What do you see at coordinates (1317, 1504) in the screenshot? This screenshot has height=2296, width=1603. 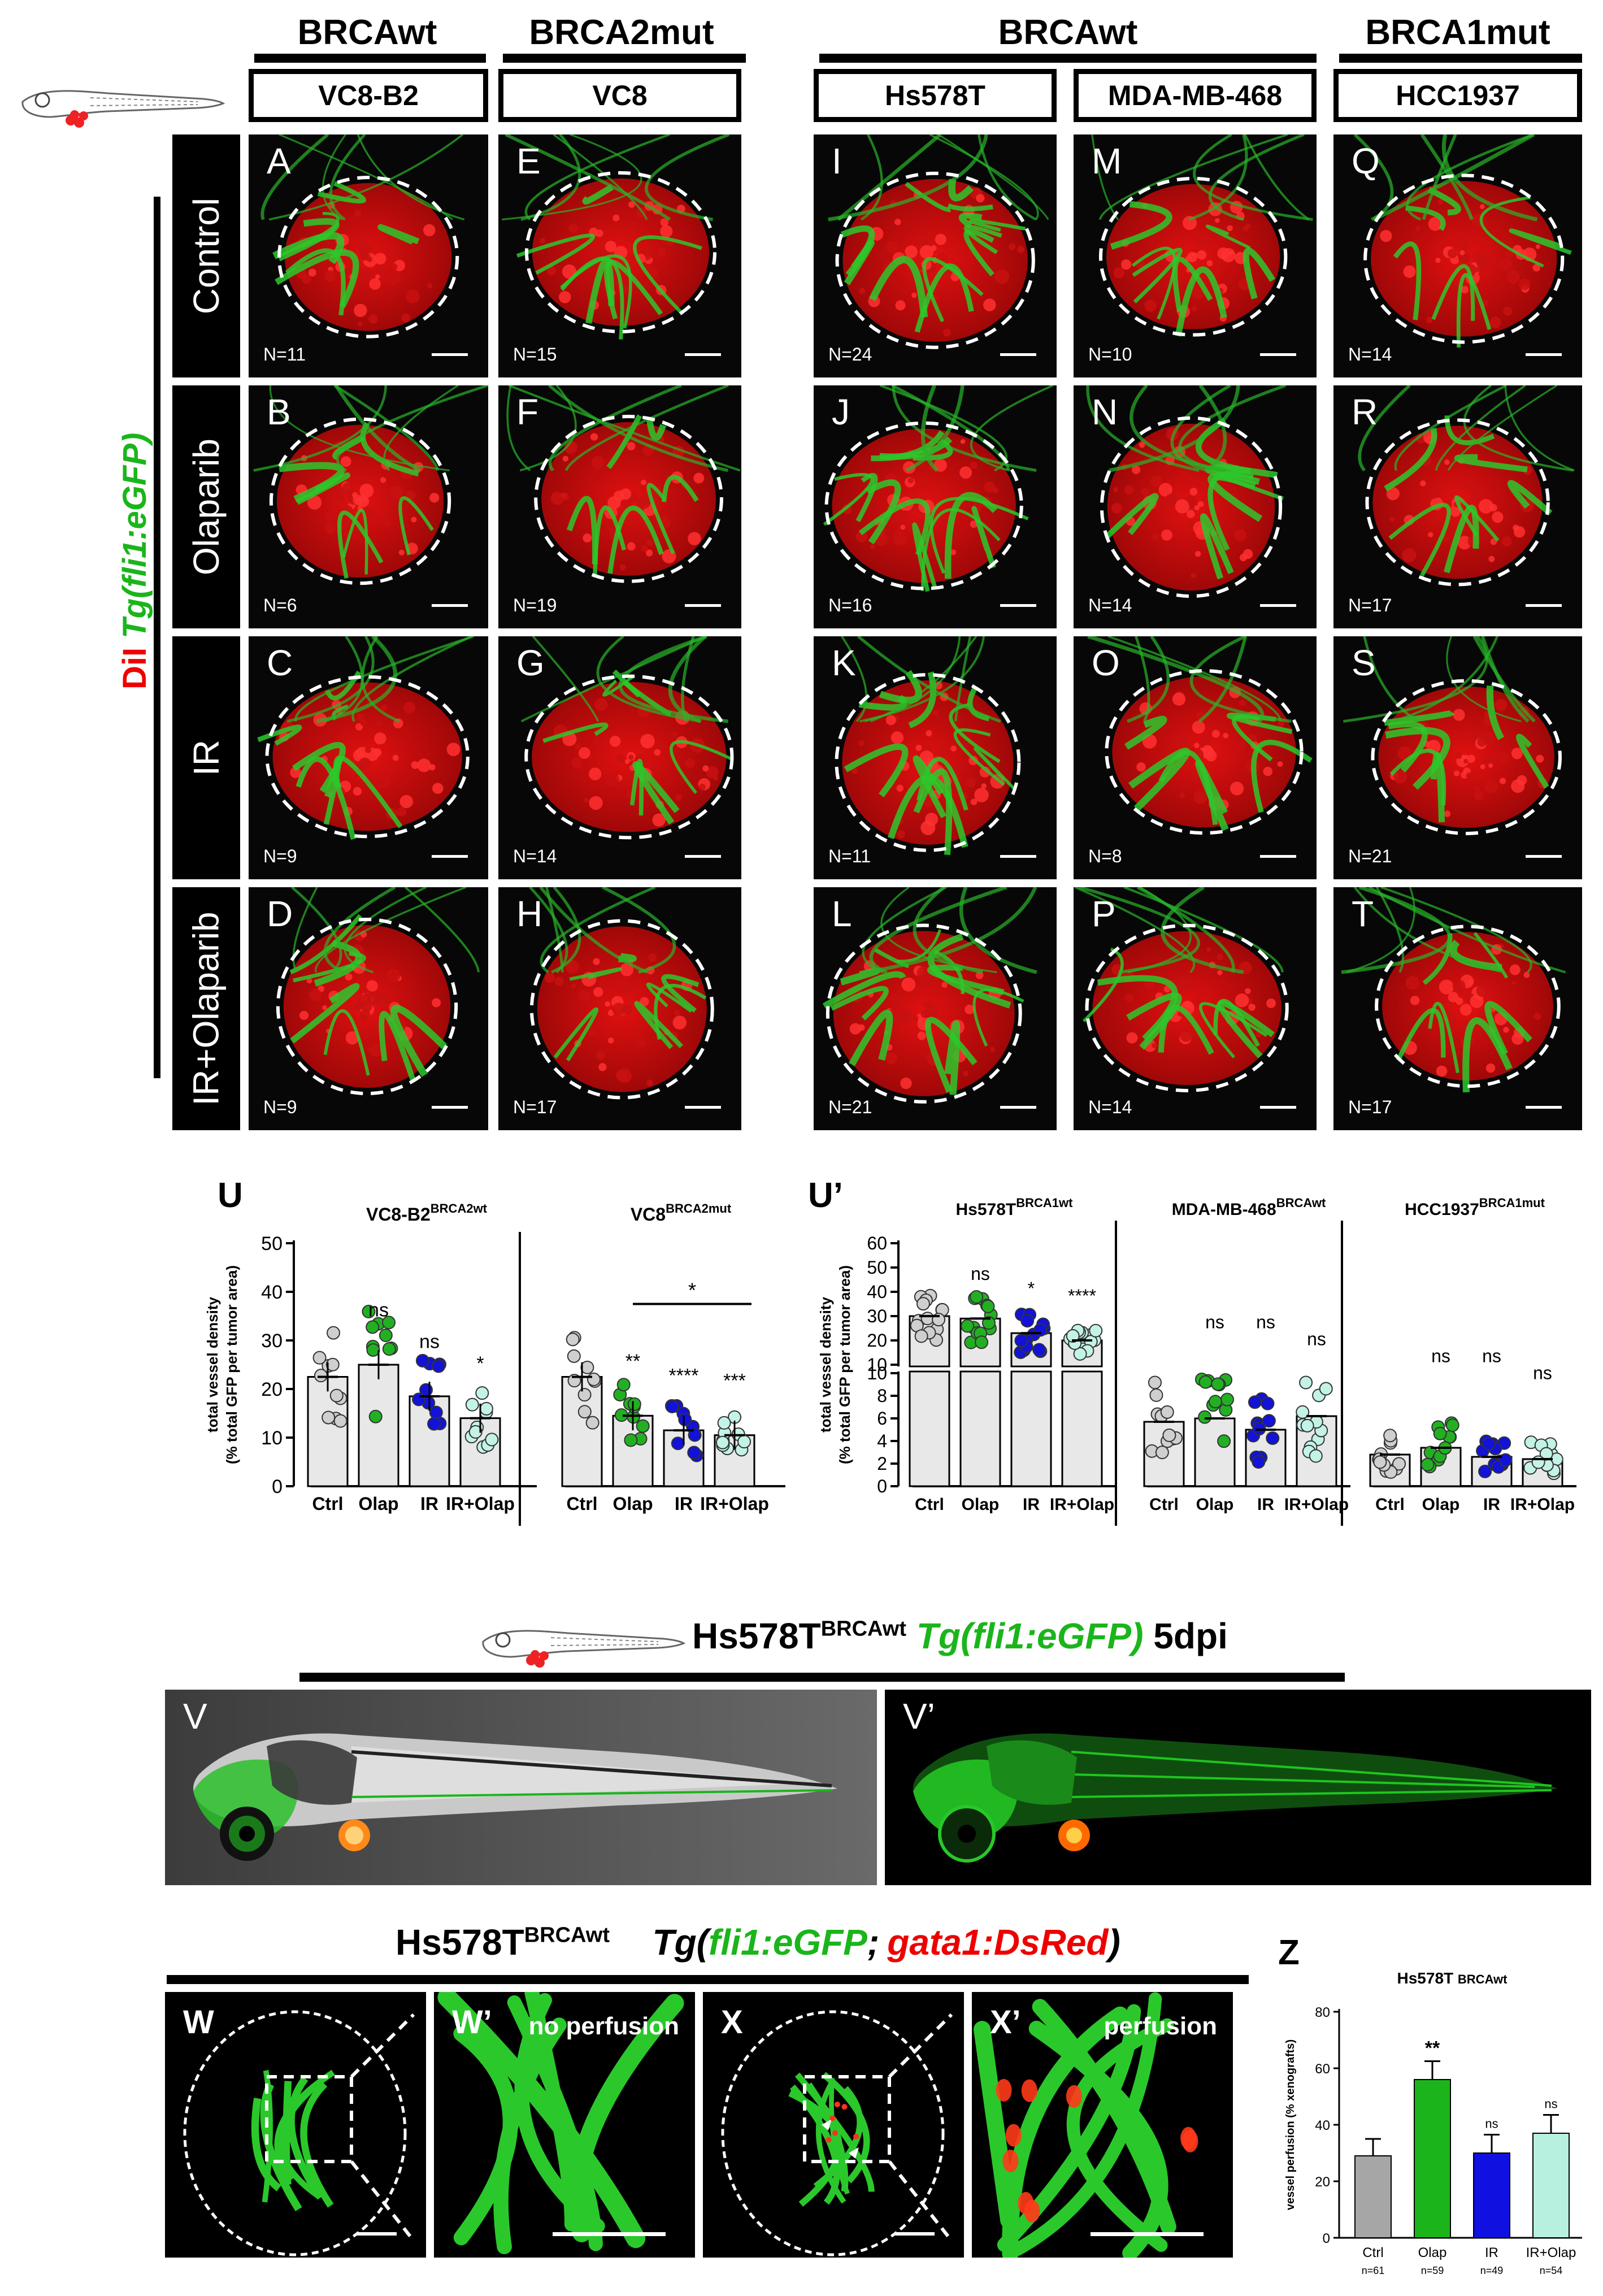 I see `chart-u2-category: IR+Olap` at bounding box center [1317, 1504].